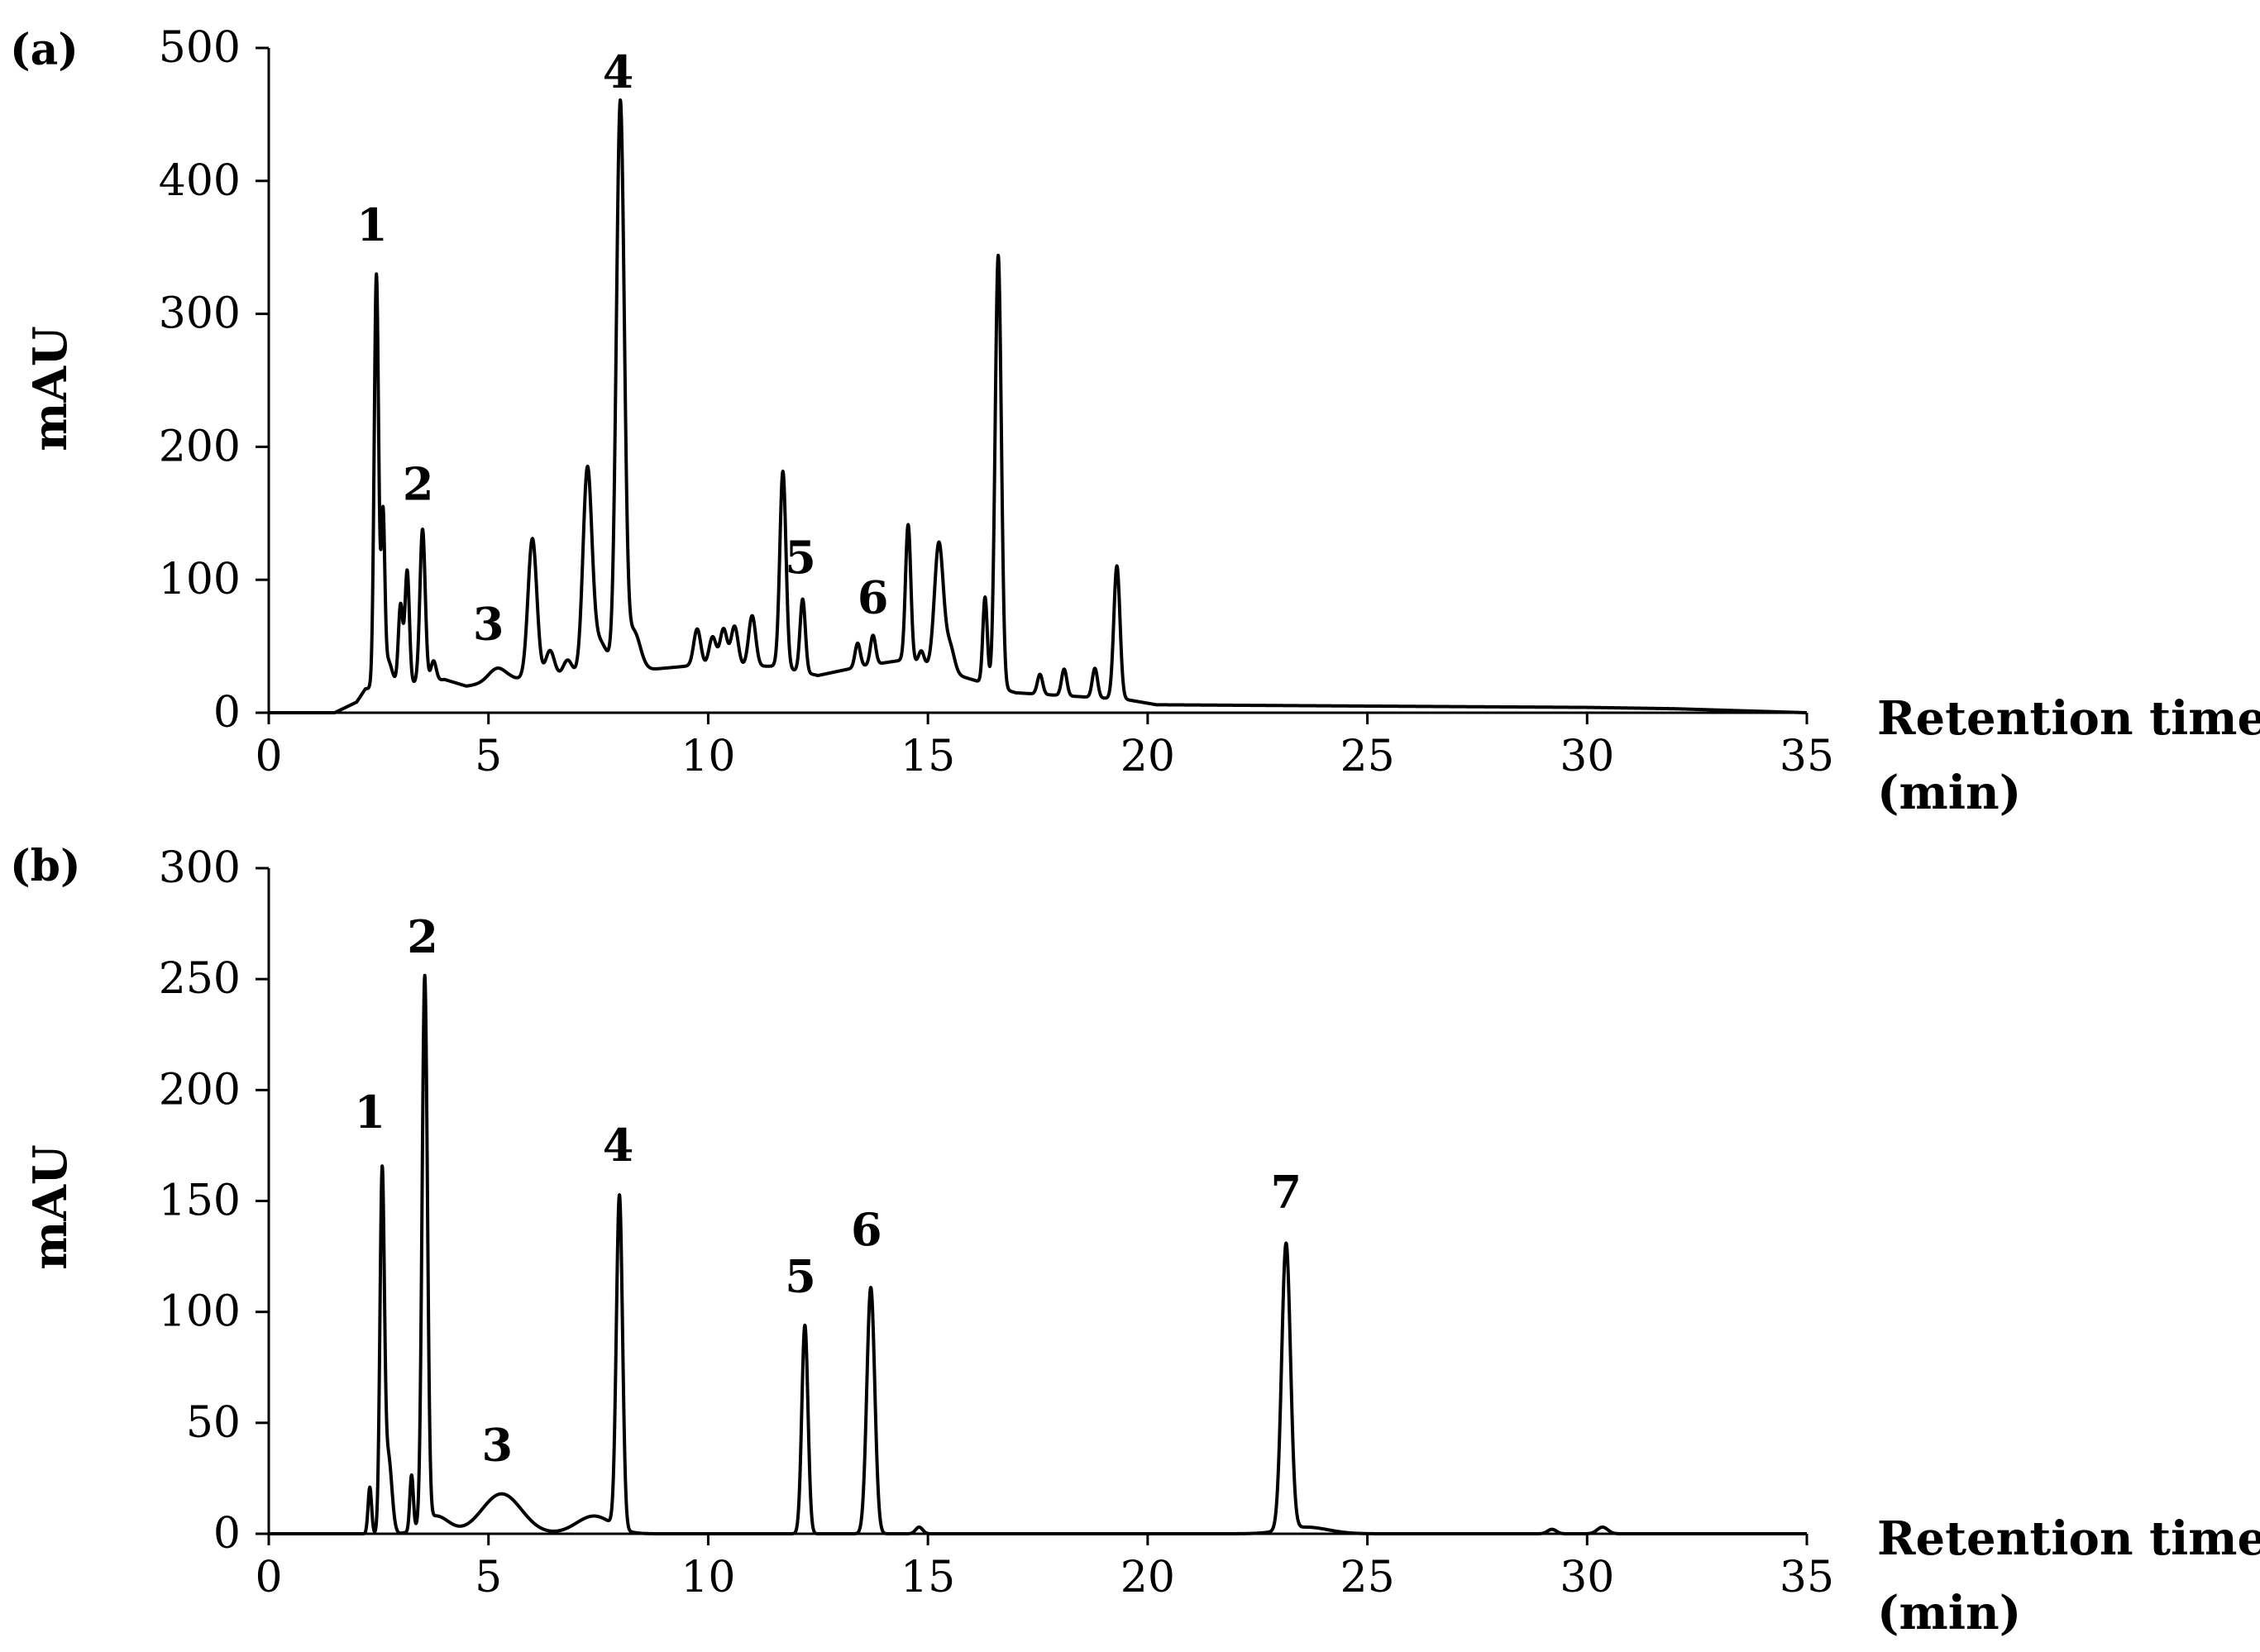 The width and height of the screenshot is (2260, 1652). What do you see at coordinates (2069, 1539) in the screenshot?
I see `panel-b-x-axis-title: Retention time` at bounding box center [2069, 1539].